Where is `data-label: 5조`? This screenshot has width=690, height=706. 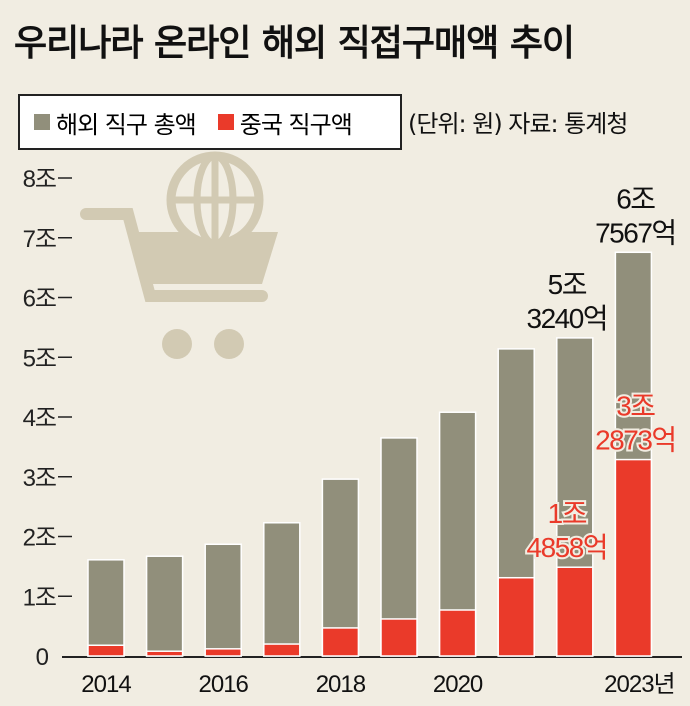
data-label: 5조 is located at coordinates (567, 284).